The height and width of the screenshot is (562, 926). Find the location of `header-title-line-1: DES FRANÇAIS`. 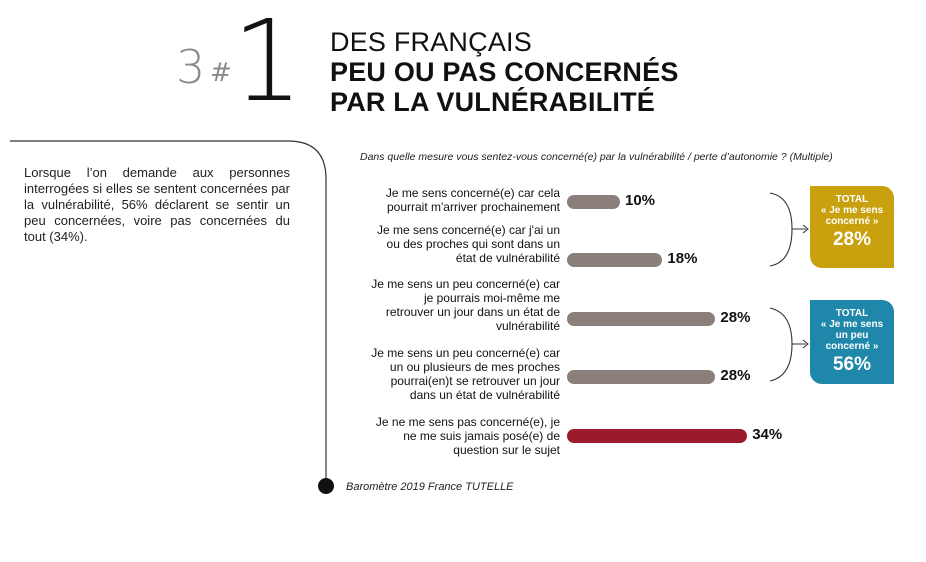

header-title-line-1: DES FRANÇAIS is located at coordinates (431, 42).